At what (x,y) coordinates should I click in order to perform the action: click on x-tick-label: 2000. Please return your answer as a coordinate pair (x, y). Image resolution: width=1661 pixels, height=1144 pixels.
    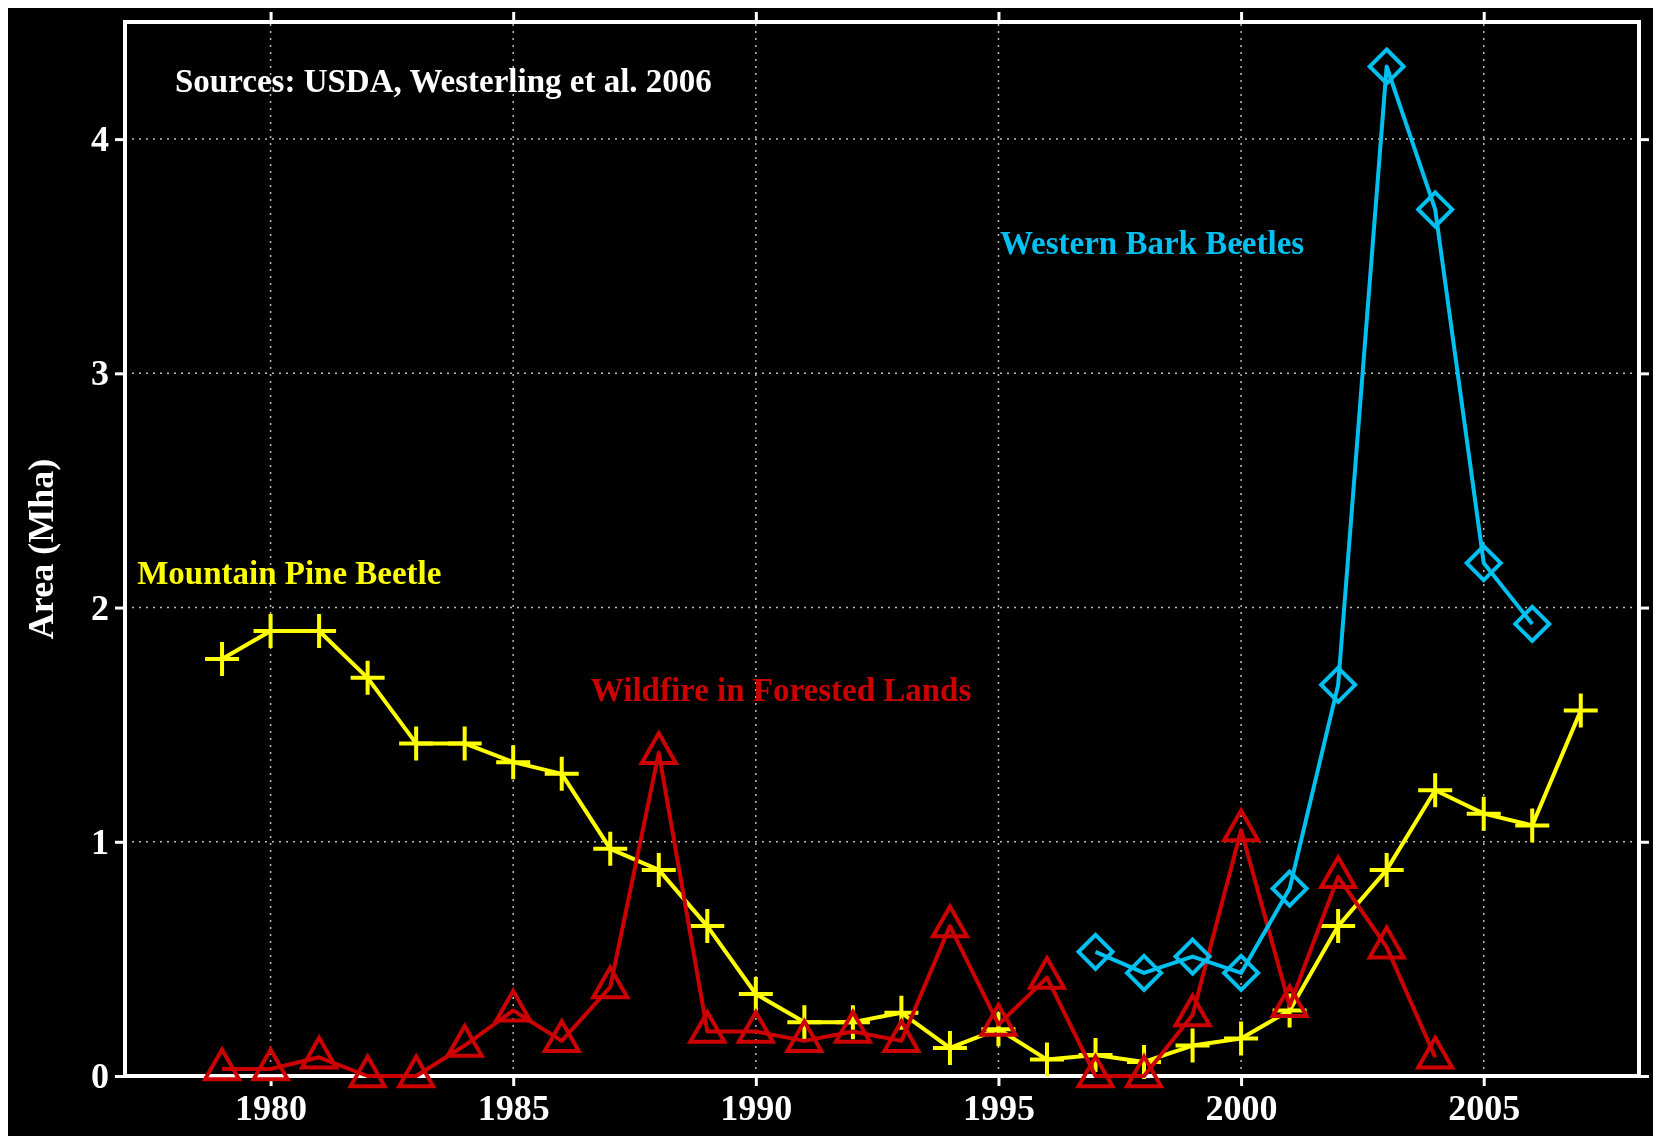
    Looking at the image, I should click on (1241, 1107).